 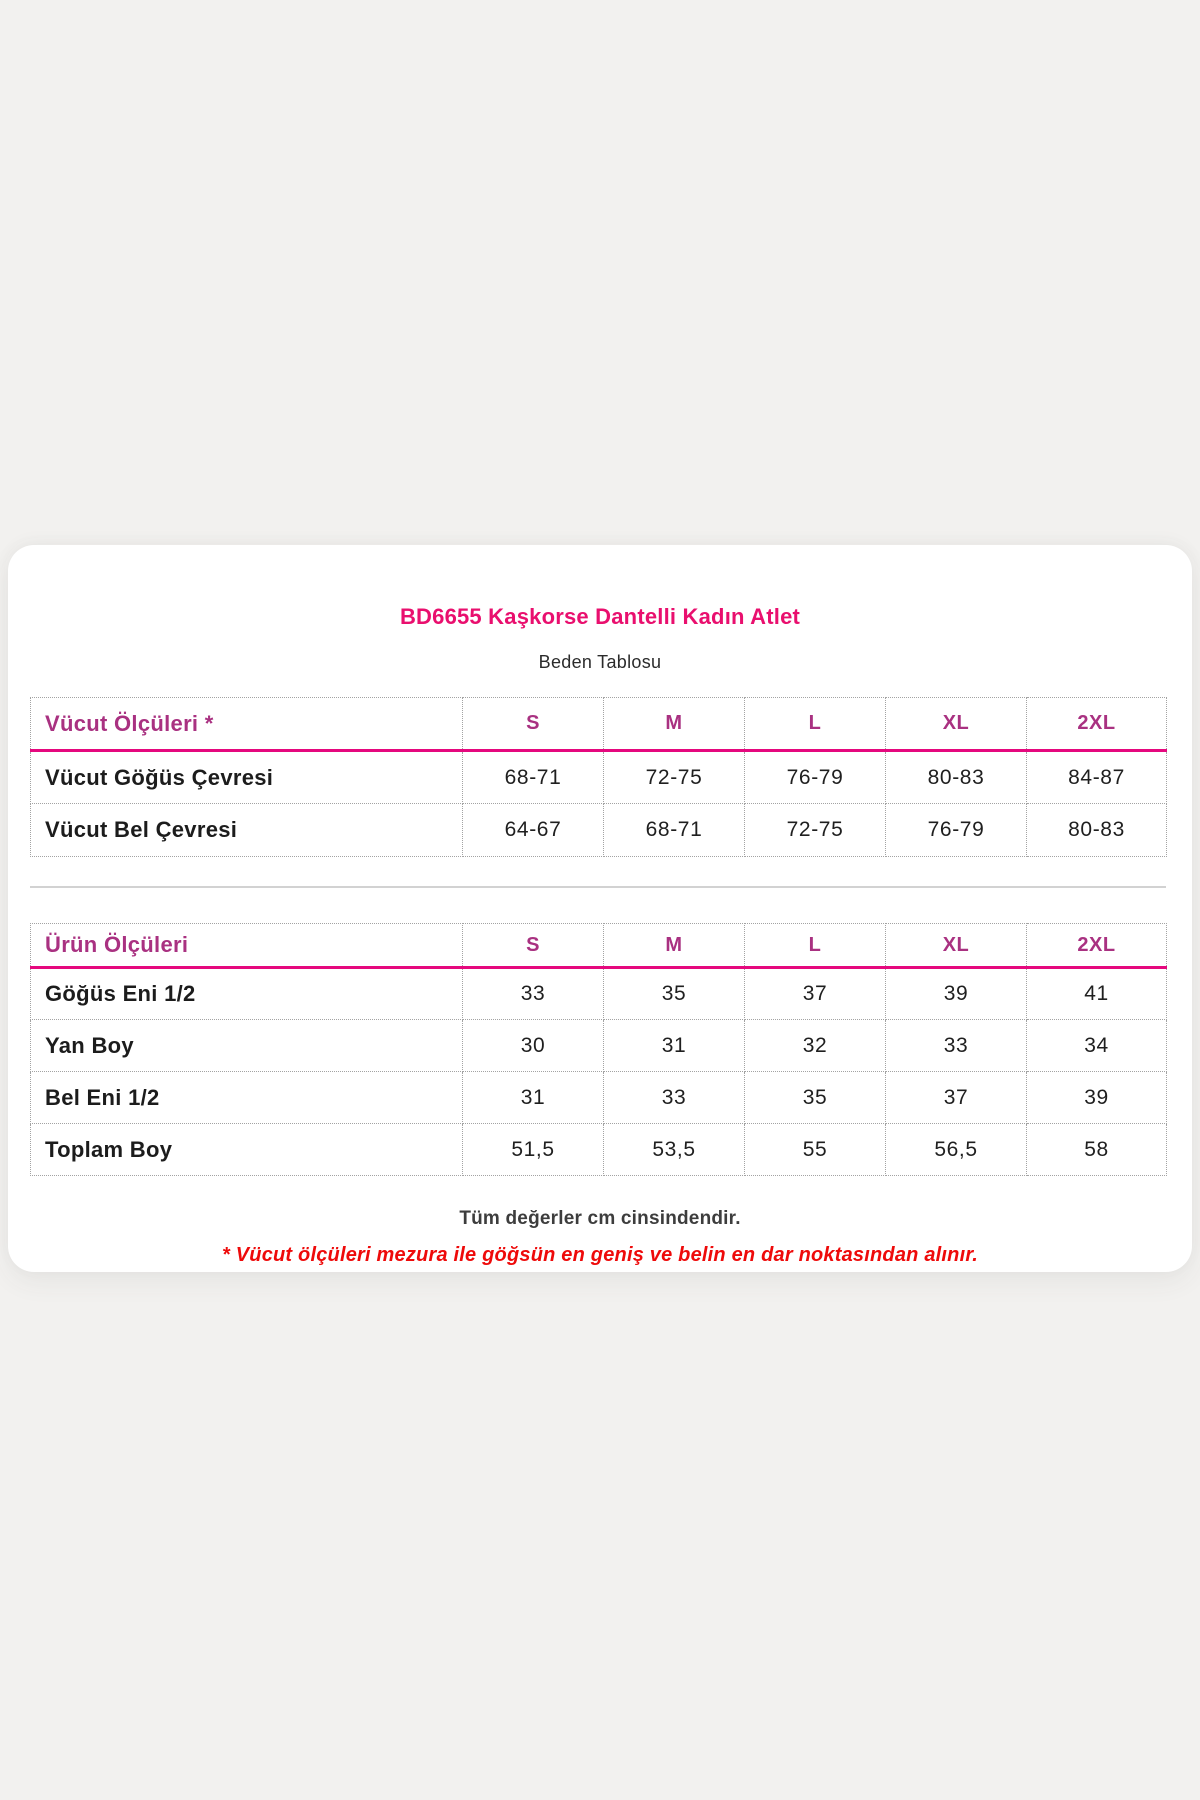 I want to click on row-label: Vücut Göğüs Çevresi, so click(x=246, y=777).